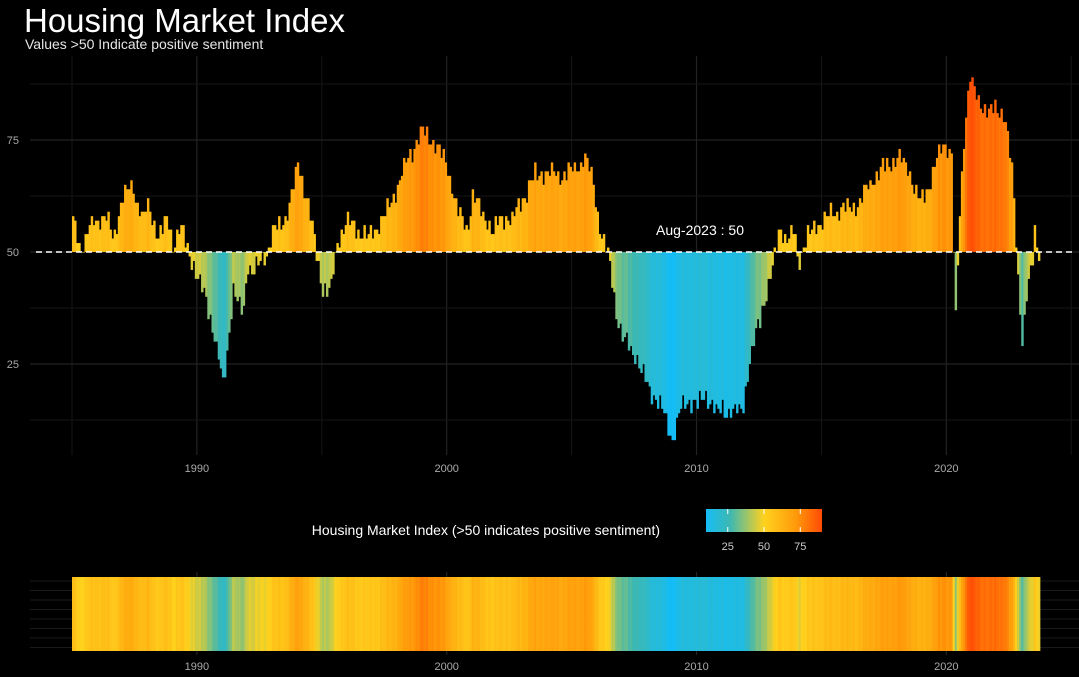 The height and width of the screenshot is (677, 1079). I want to click on x-tick-label: 1990, so click(197, 469).